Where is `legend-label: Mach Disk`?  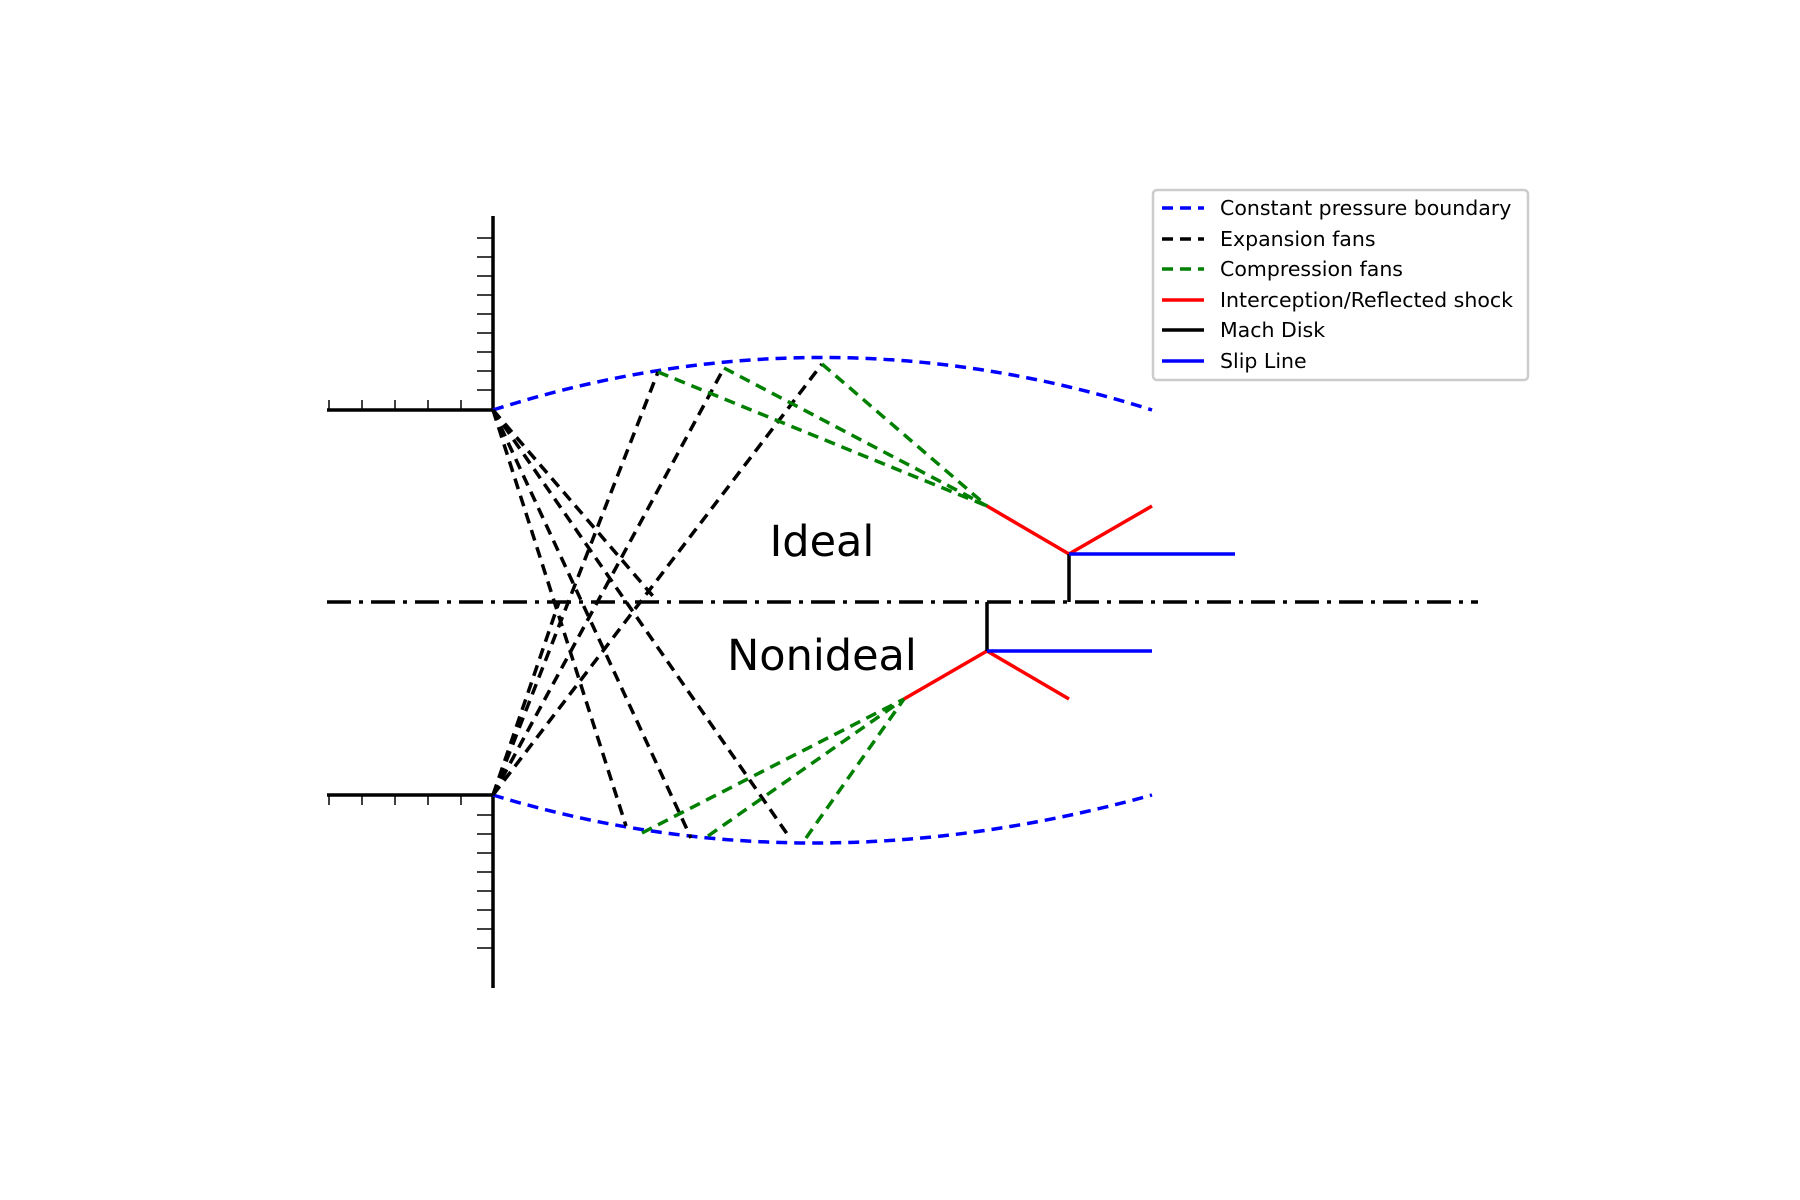 legend-label: Mach Disk is located at coordinates (1272, 330).